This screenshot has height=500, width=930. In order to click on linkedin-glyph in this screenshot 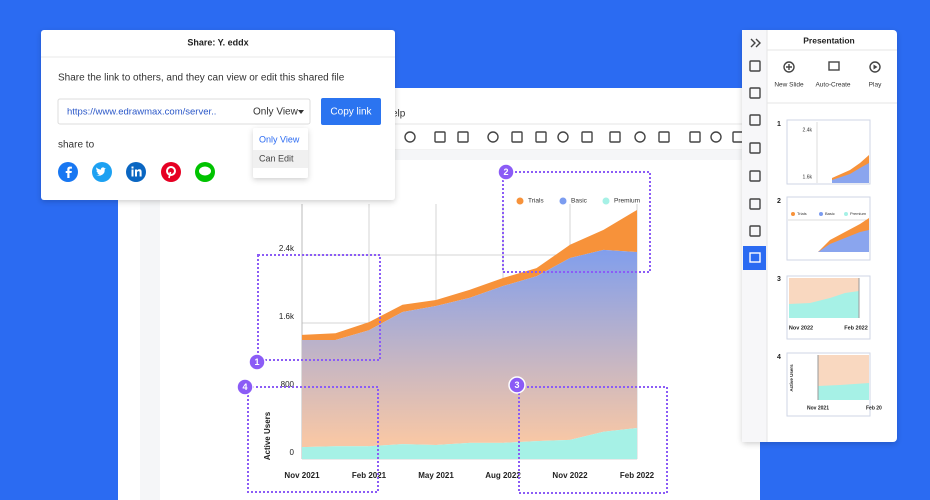, I will do `click(136, 171)`.